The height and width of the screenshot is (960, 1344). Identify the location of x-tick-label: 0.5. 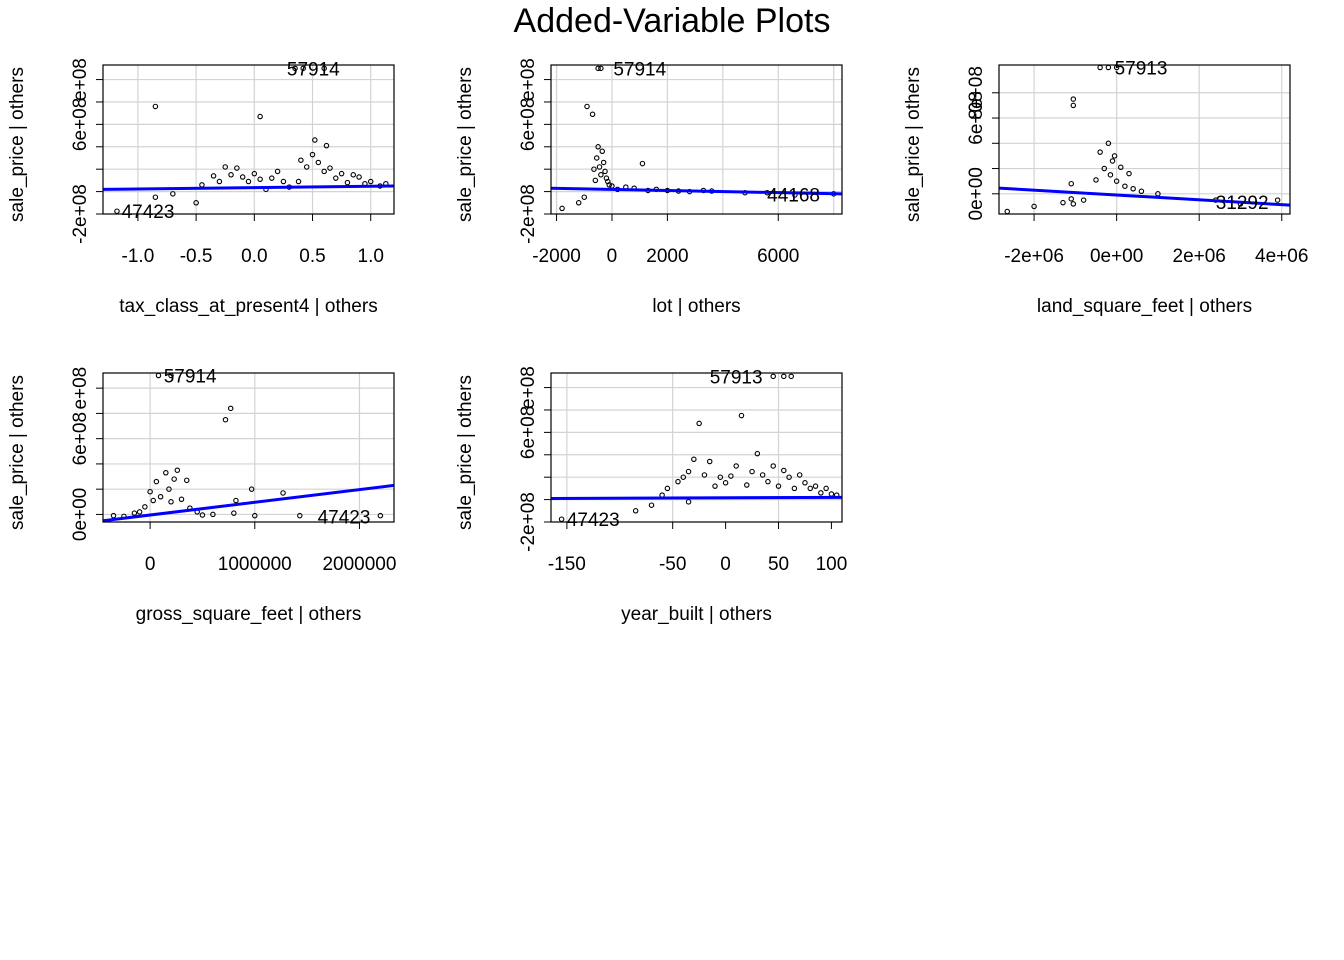
(312, 256).